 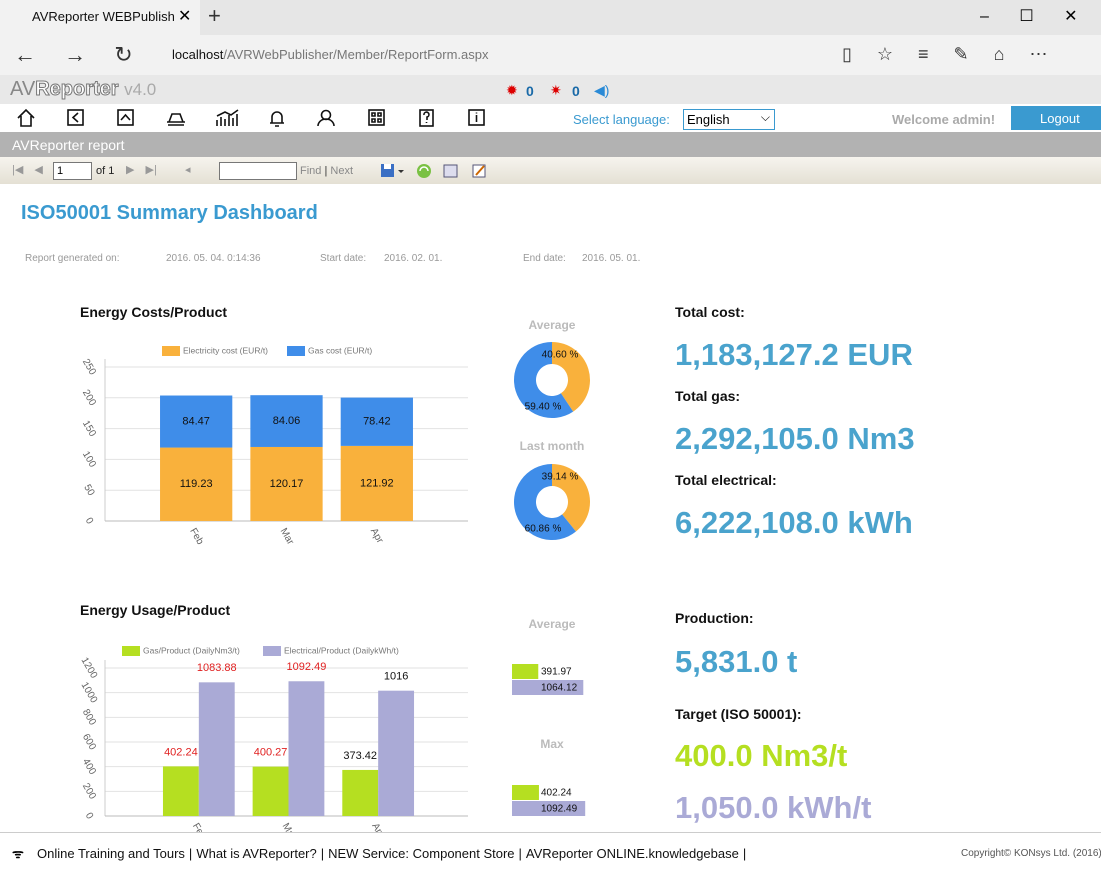 I want to click on find-input, so click(x=258, y=171).